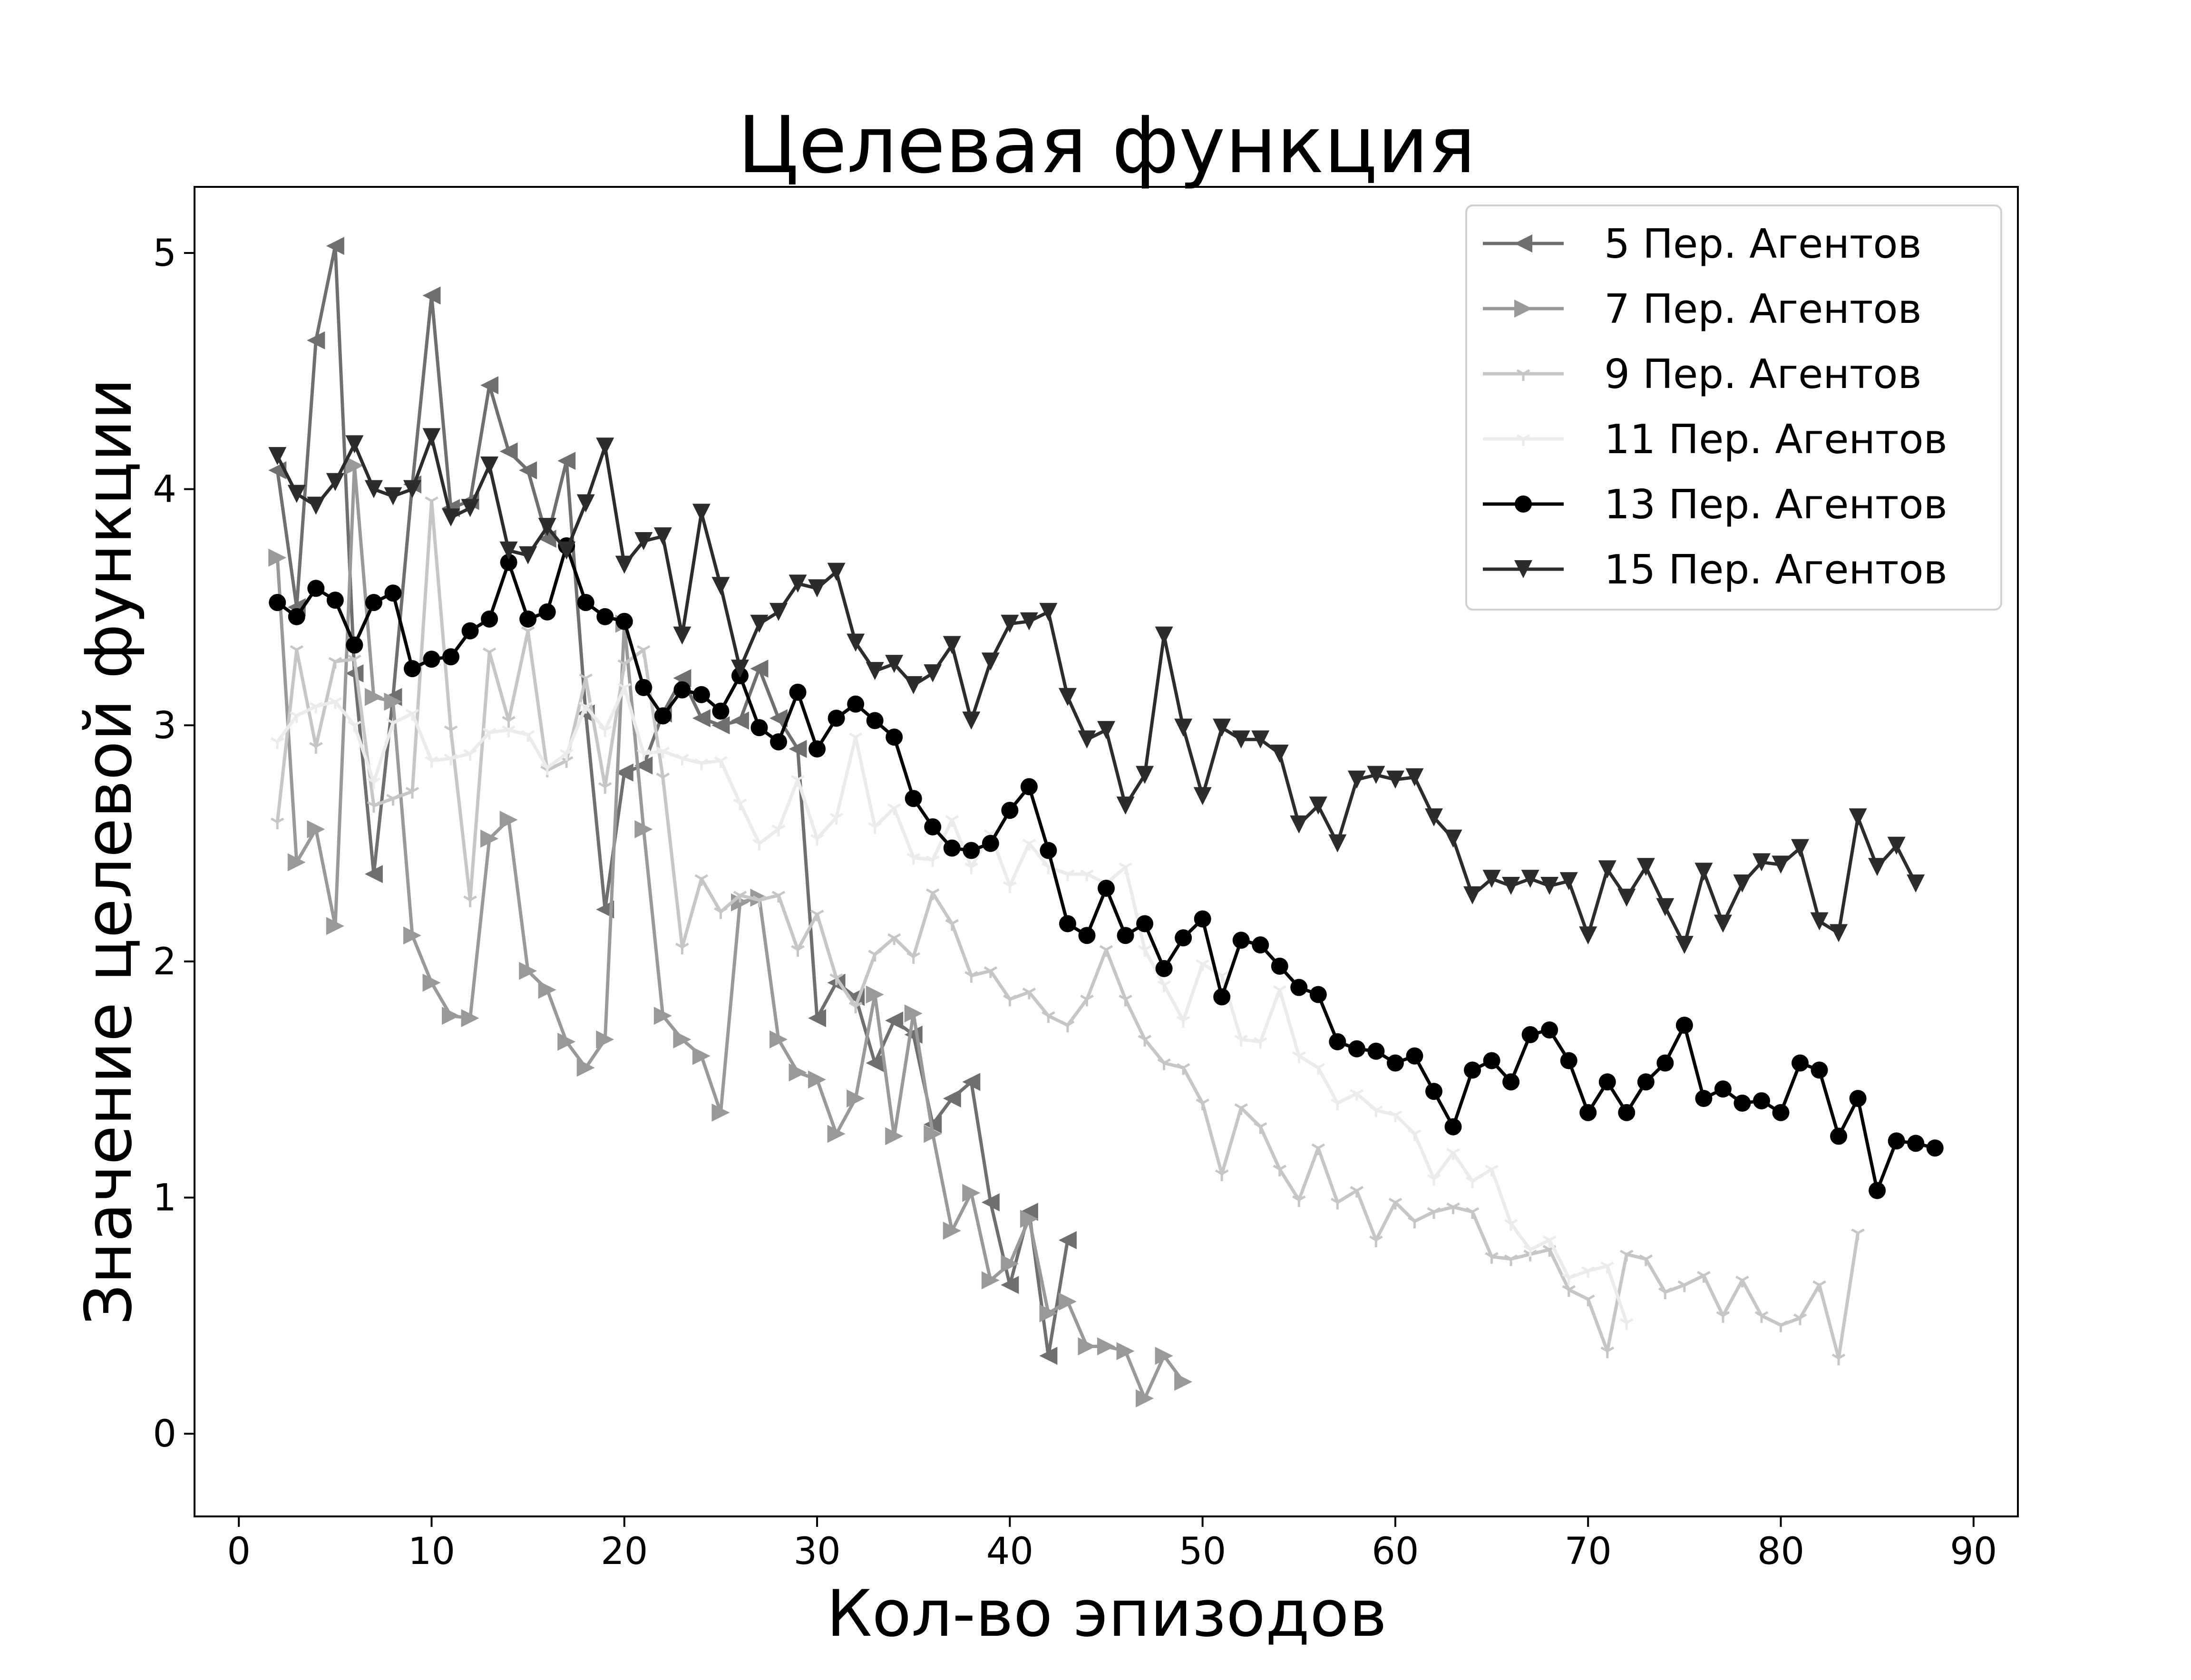  What do you see at coordinates (1763, 374) in the screenshot?
I see `legend-label: 9 Пер. Агентов` at bounding box center [1763, 374].